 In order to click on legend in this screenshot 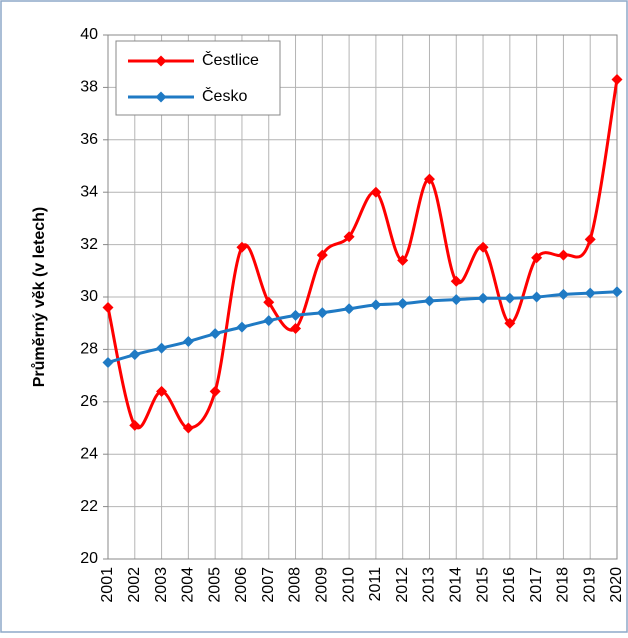, I will do `click(198, 78)`.